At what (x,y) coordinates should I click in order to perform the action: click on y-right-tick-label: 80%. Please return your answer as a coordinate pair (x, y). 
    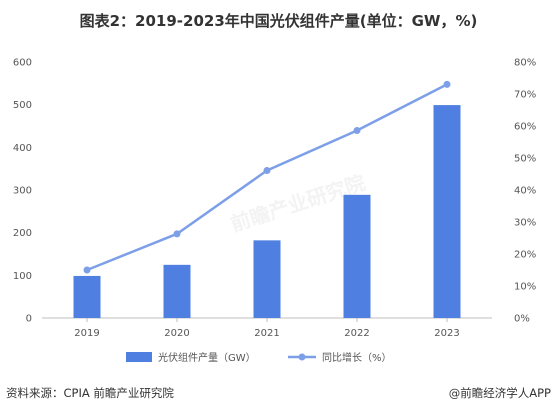
    Looking at the image, I should click on (525, 63).